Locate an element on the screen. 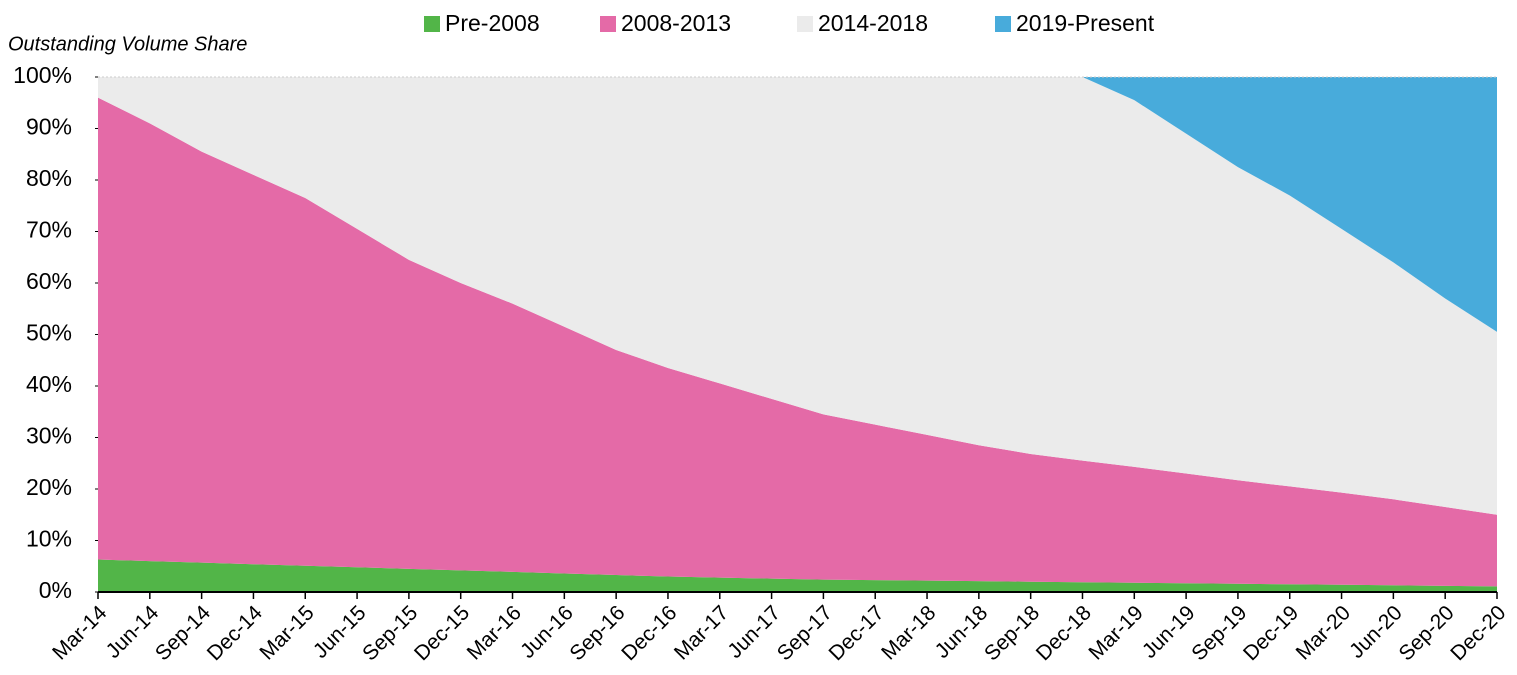 This screenshot has width=1517, height=675. x-tick-label: Jun-18 is located at coordinates (962, 632).